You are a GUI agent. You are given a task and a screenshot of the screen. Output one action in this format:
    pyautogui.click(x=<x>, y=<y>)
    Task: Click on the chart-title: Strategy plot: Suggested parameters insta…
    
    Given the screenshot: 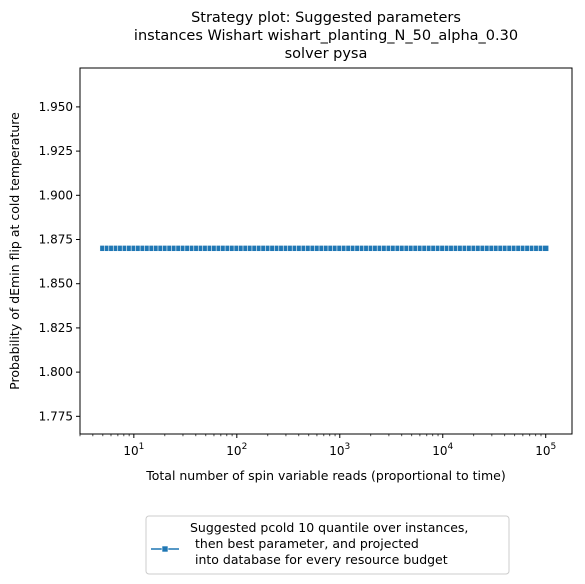 What is the action you would take?
    pyautogui.click(x=326, y=36)
    